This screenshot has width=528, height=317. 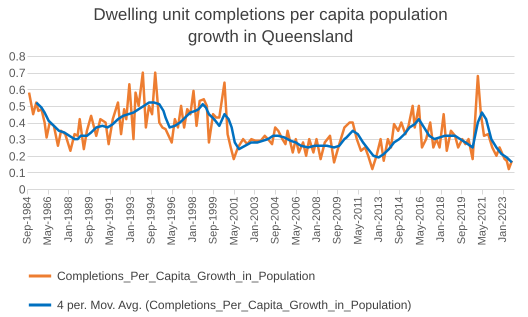 What do you see at coordinates (441, 219) in the screenshot?
I see `x-tick-label: Jan-2018` at bounding box center [441, 219].